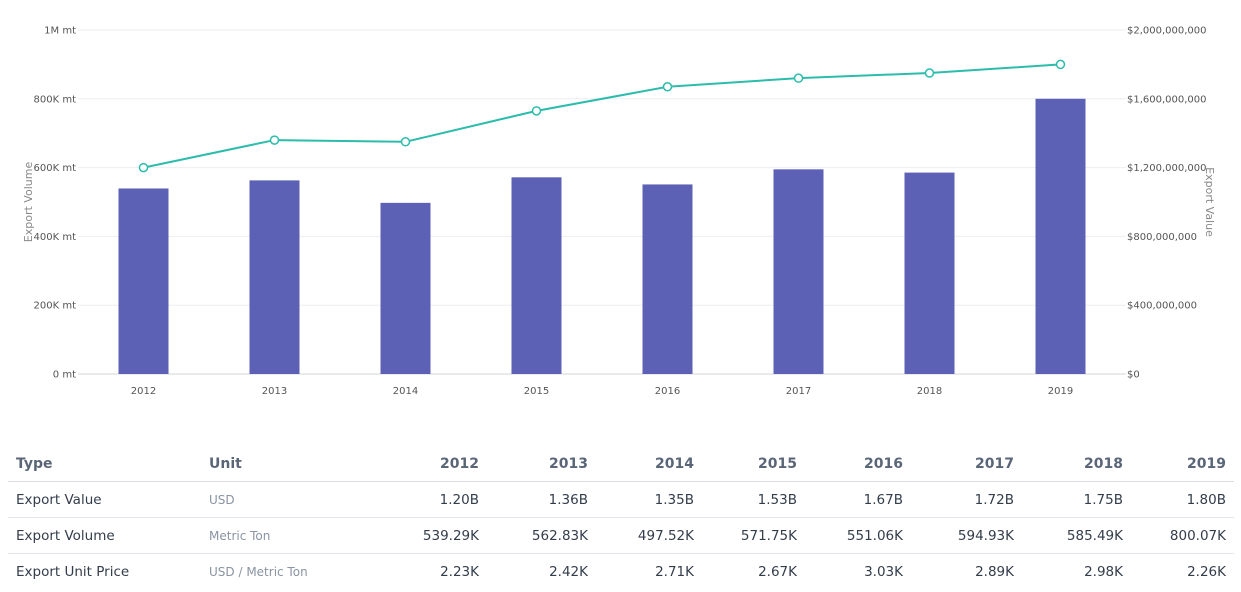 This screenshot has width=1241, height=592. Describe the element at coordinates (291, 499) in the screenshot. I see `row-unit: USD` at that location.